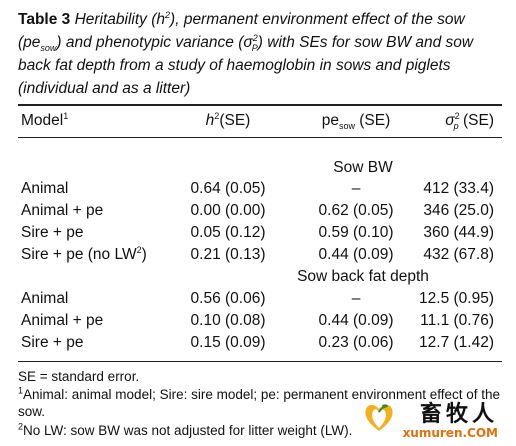 The height and width of the screenshot is (446, 516). What do you see at coordinates (228, 210) in the screenshot?
I see `cell-h2: 0.00 (0.00)` at bounding box center [228, 210].